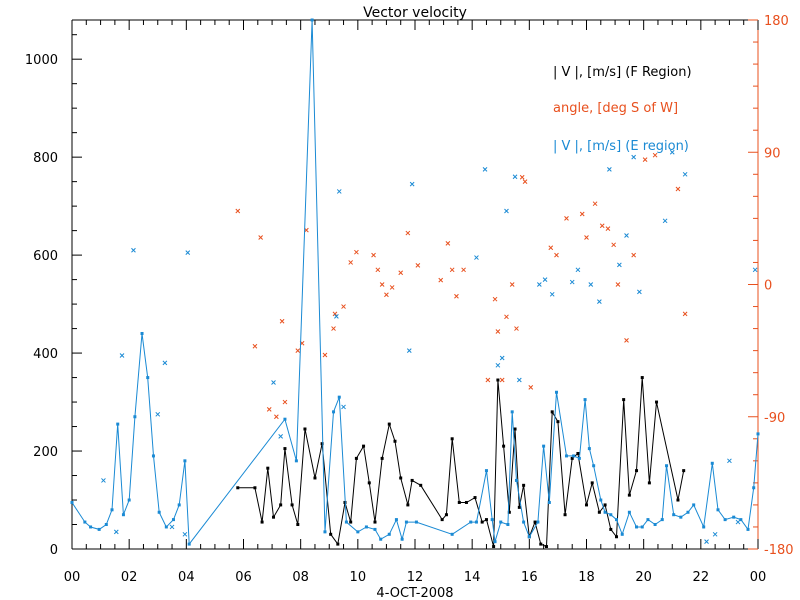 This screenshot has height=600, width=800. I want to click on x-tick-label: 18, so click(586, 577).